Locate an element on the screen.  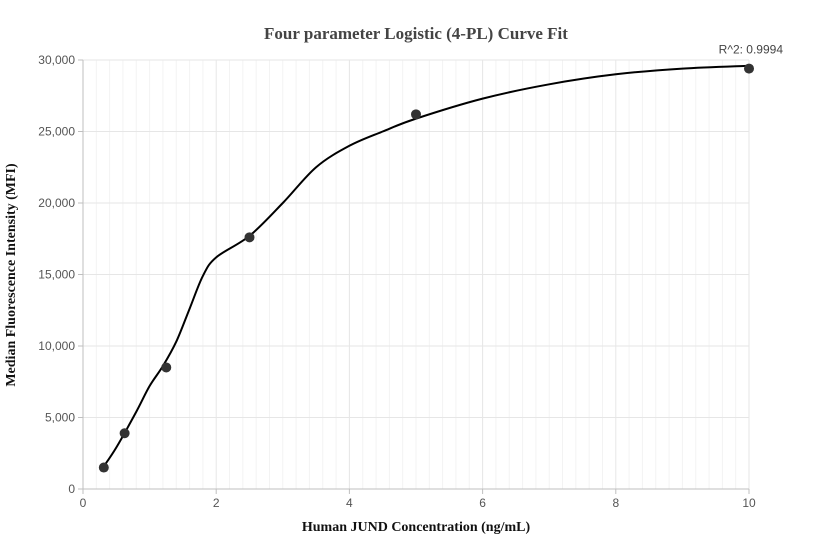
x-tick-label: 2 is located at coordinates (216, 503).